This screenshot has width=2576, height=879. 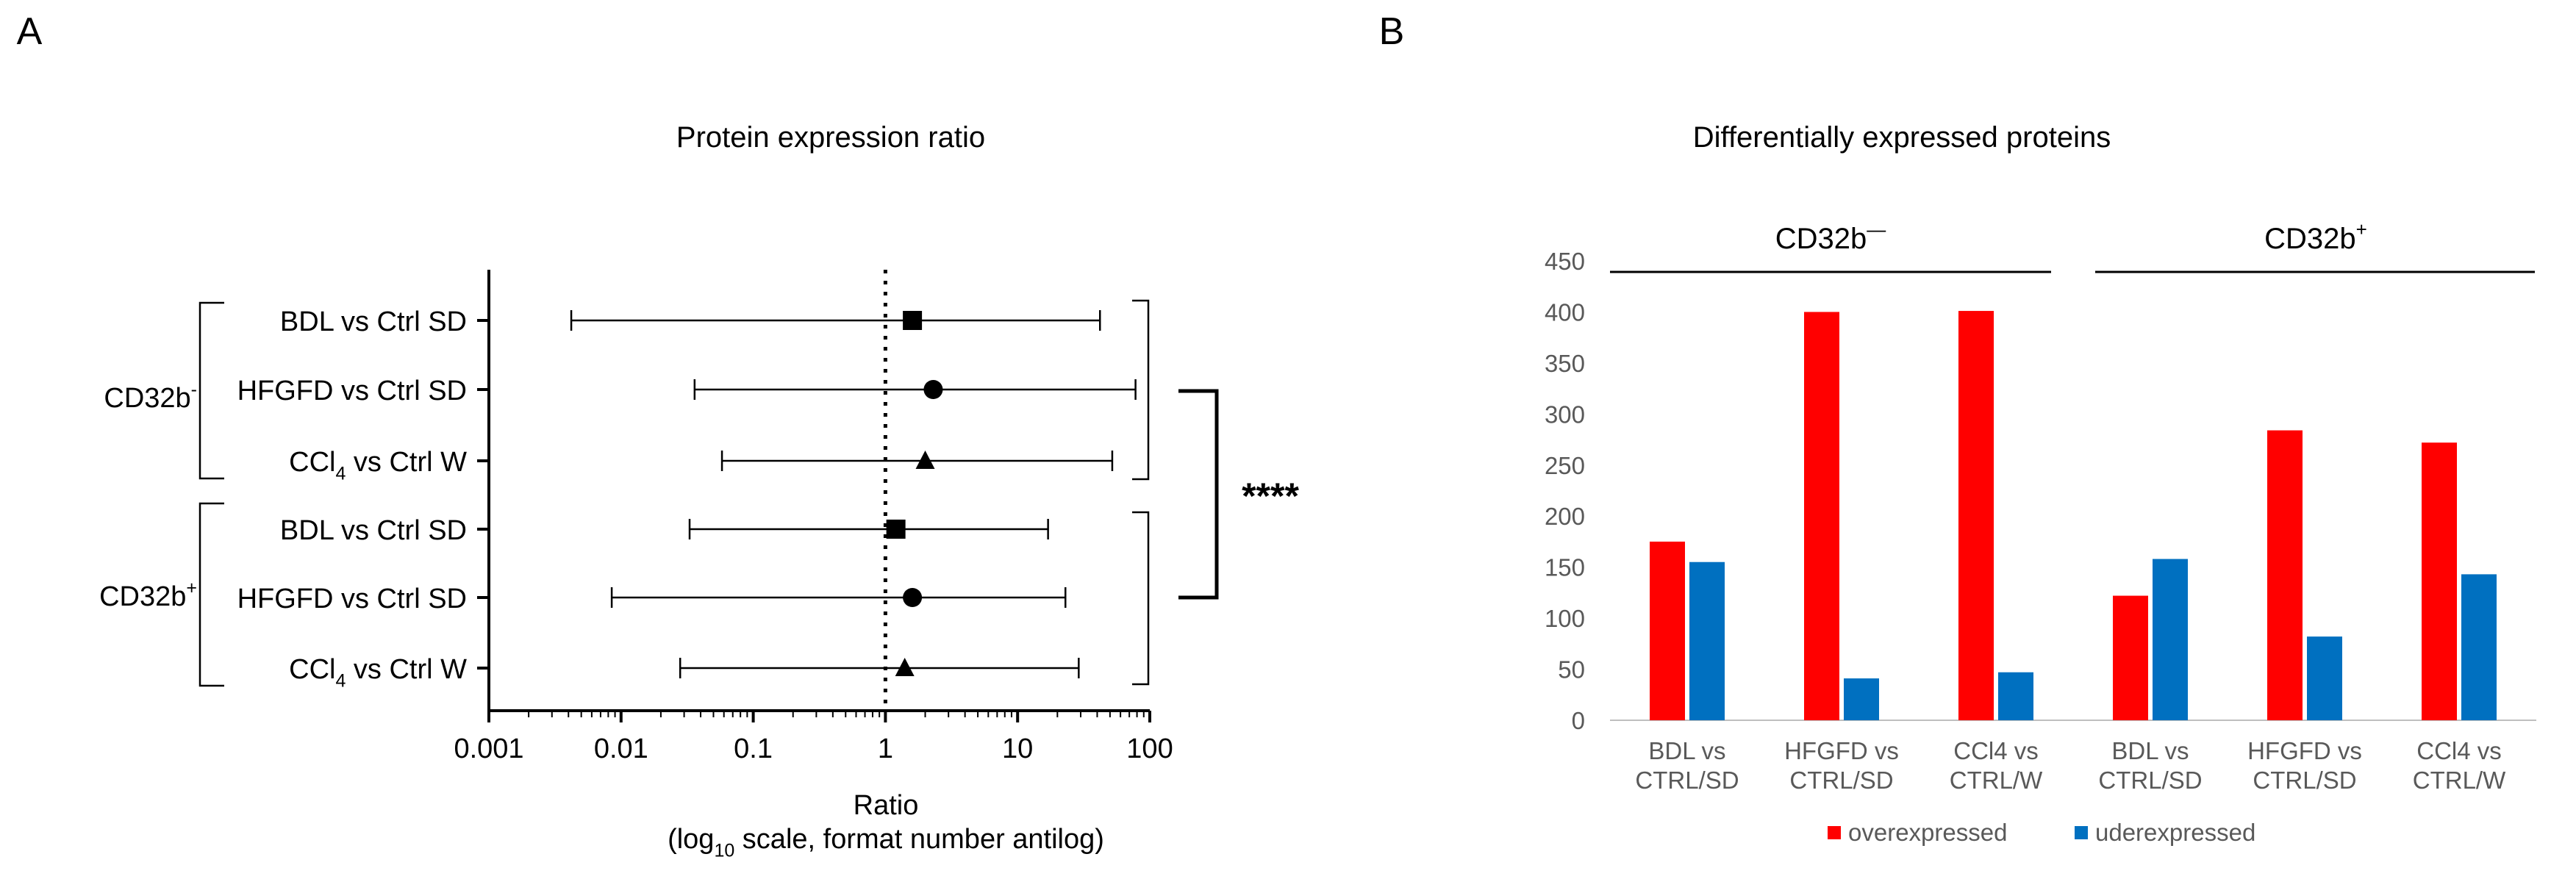 What do you see at coordinates (1834, 833) in the screenshot?
I see `panel-b-legend-swatch-overexpressed` at bounding box center [1834, 833].